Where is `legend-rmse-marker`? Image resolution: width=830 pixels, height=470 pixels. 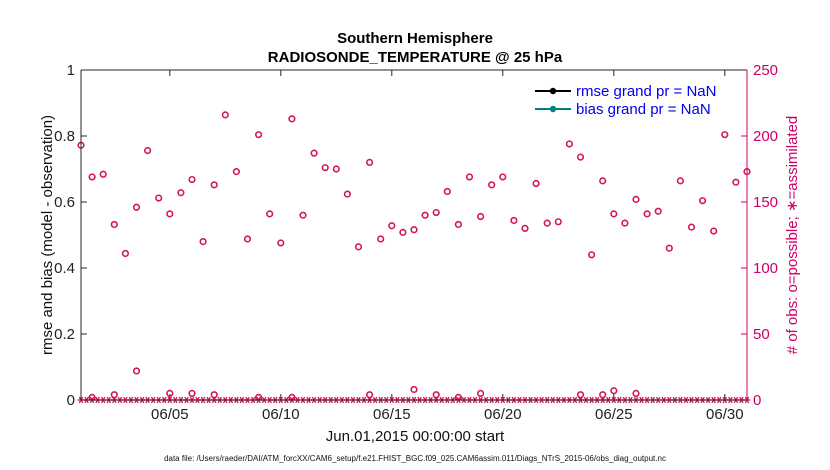 legend-rmse-marker is located at coordinates (553, 91).